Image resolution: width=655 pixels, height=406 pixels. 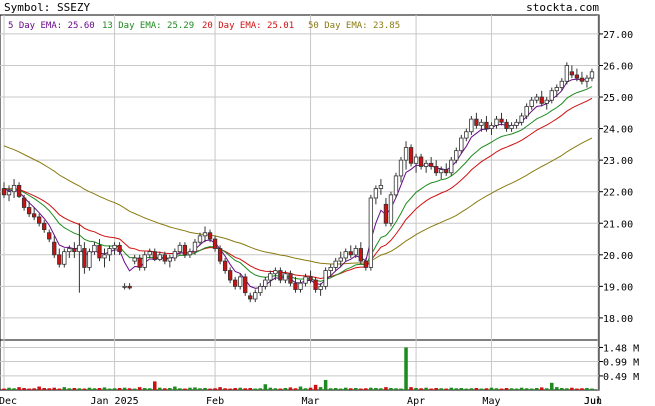 I want to click on volume-bars, so click(x=298, y=368).